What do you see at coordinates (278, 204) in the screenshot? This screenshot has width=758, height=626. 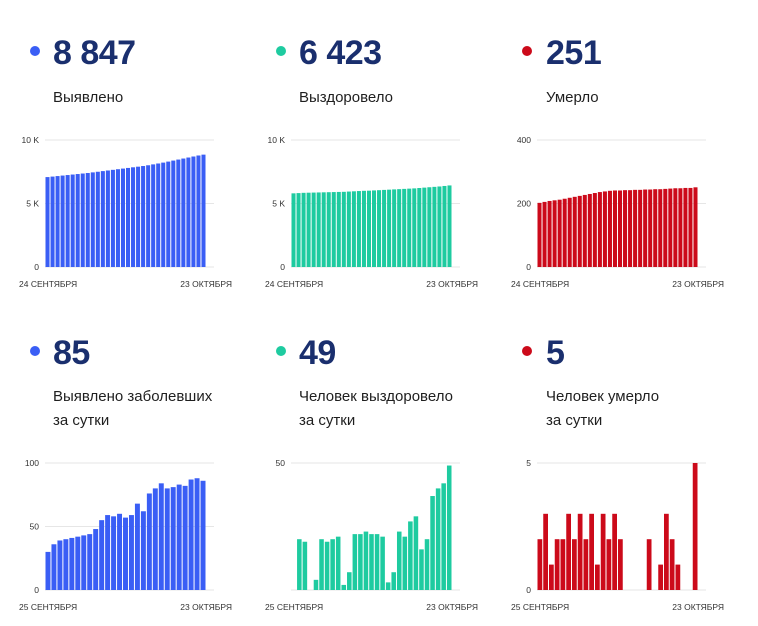 I see `y-tick-label: 5 K` at bounding box center [278, 204].